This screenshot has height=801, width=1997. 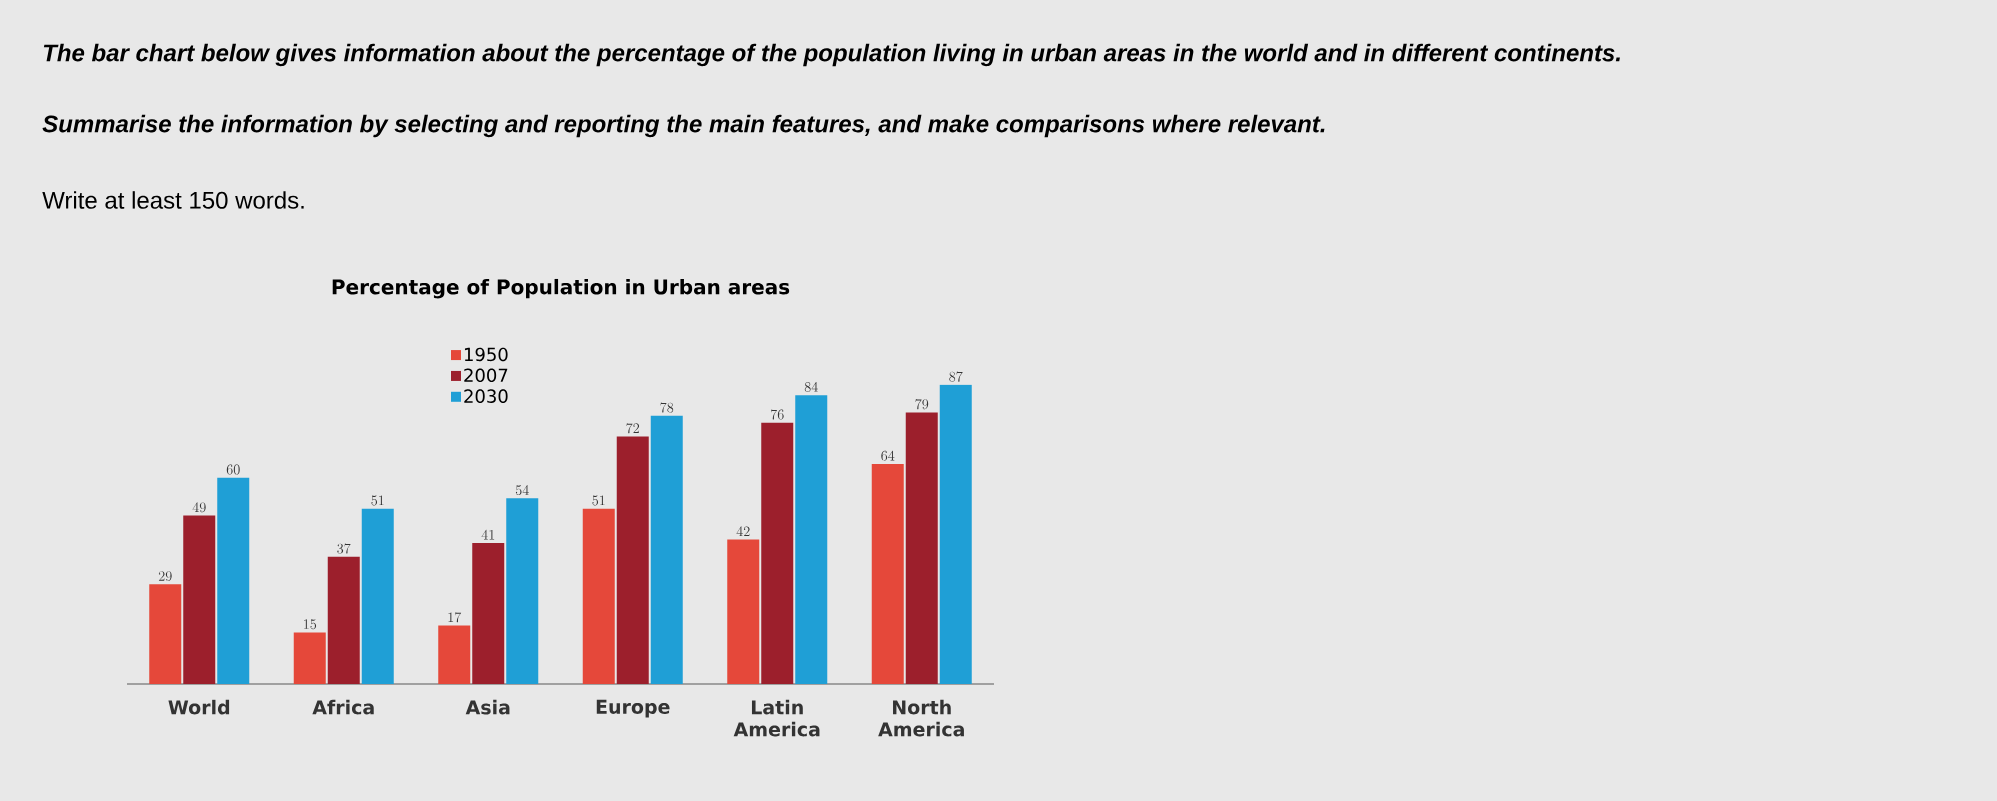 What do you see at coordinates (486, 354) in the screenshot?
I see `legend-label: 1950` at bounding box center [486, 354].